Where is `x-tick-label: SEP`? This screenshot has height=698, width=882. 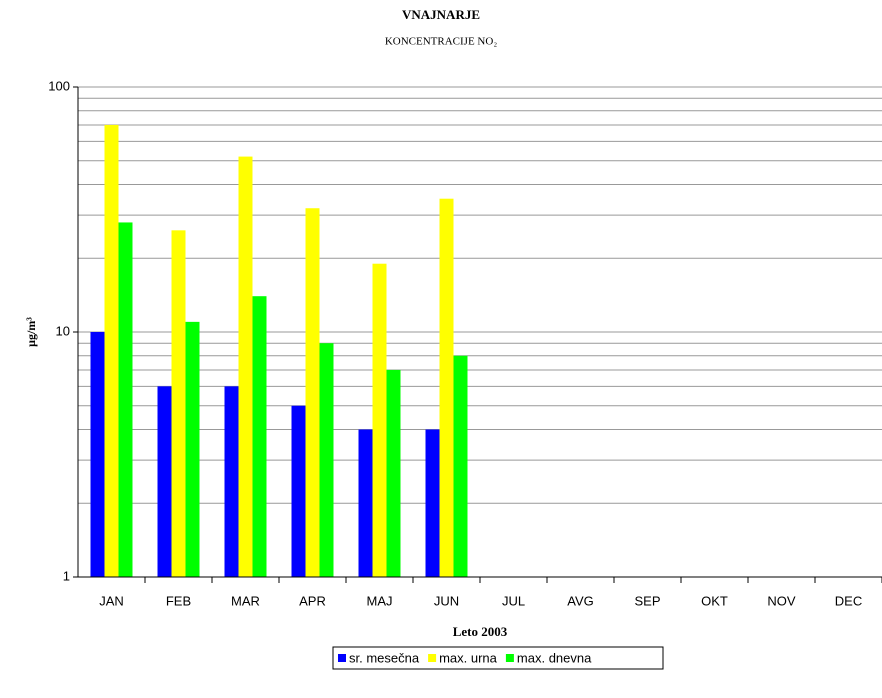 x-tick-label: SEP is located at coordinates (647, 600).